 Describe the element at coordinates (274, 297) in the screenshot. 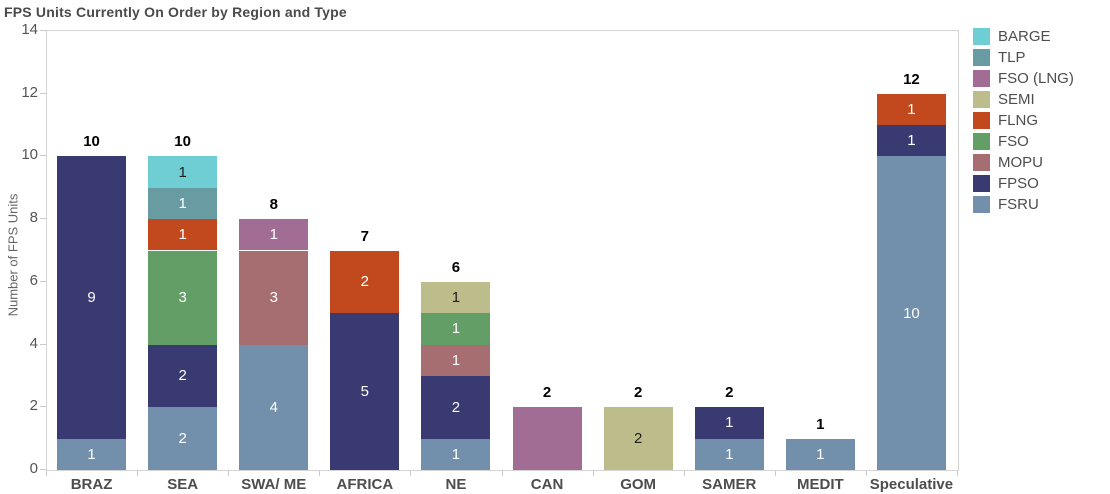

I see `bar-segment-swa-me-mopu: 3` at that location.